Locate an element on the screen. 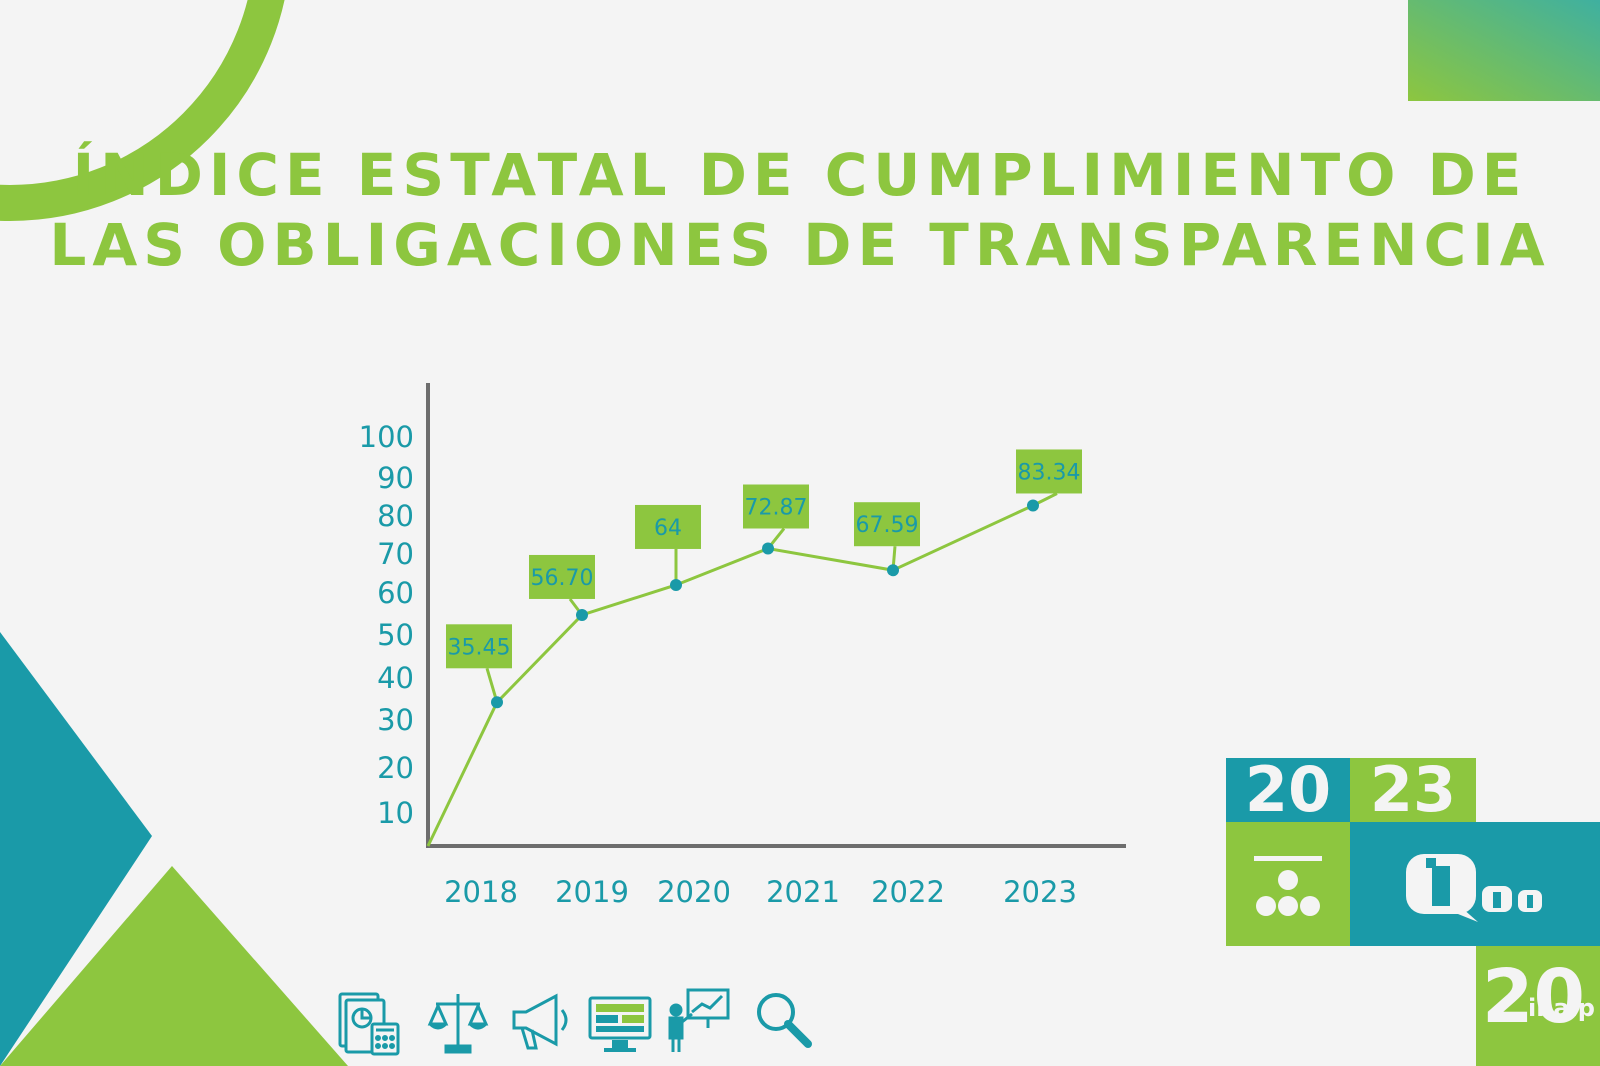 This screenshot has height=1066, width=1600. year-part-1: 20 is located at coordinates (1288, 789).